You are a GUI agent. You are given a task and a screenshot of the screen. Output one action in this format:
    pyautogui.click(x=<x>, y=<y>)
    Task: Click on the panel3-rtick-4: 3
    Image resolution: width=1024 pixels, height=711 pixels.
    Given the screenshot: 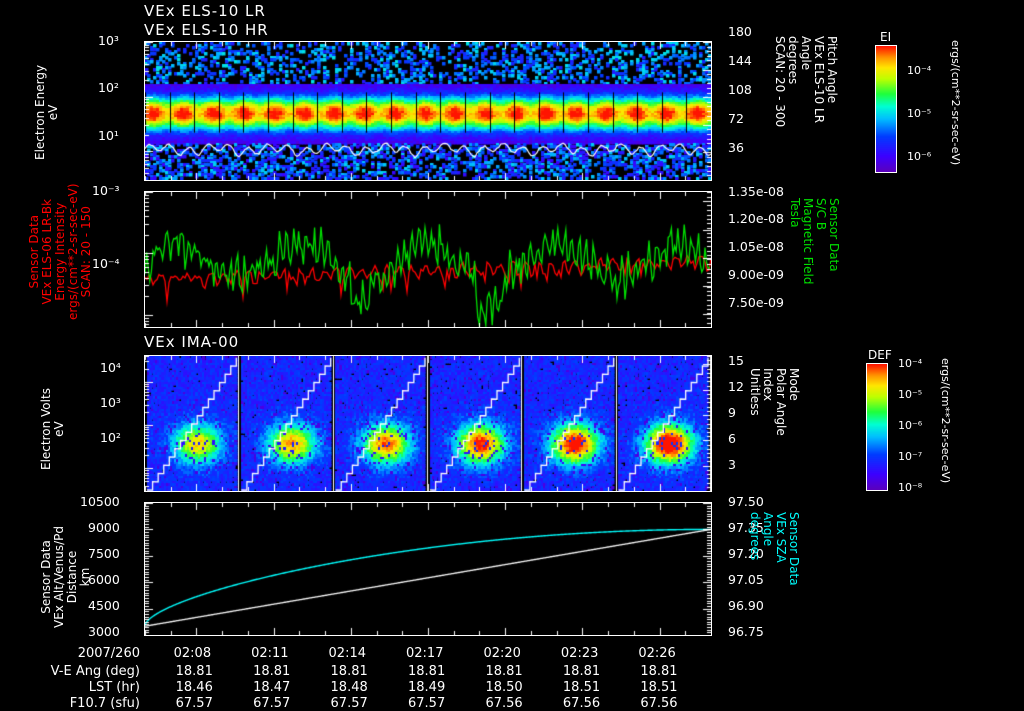 What is the action you would take?
    pyautogui.click(x=732, y=464)
    